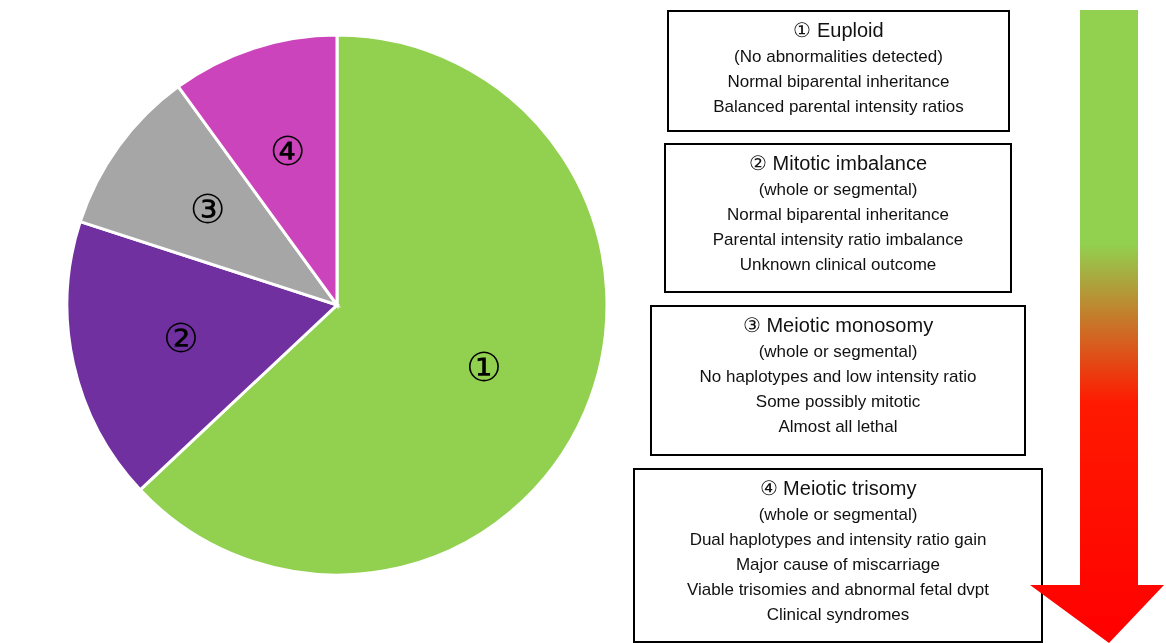 Image resolution: width=1166 pixels, height=643 pixels. I want to click on text: ② Mitotic imbalance (whole or segmental) Normal biparental inheritance Parental intensity ratio imbalance Unknown clinical outcome, so click(838, 213).